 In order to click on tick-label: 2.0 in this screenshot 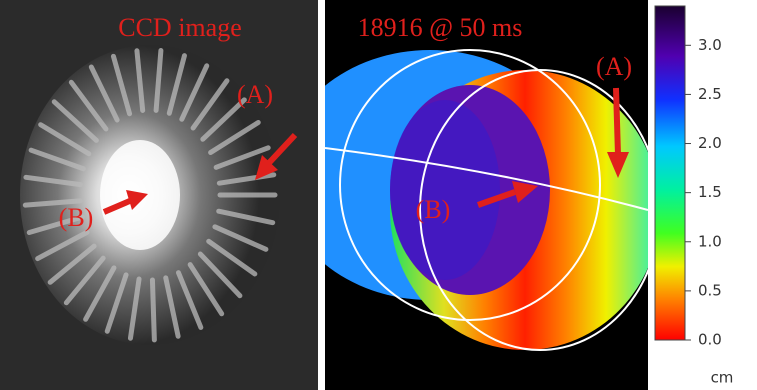, I will do `click(710, 143)`.